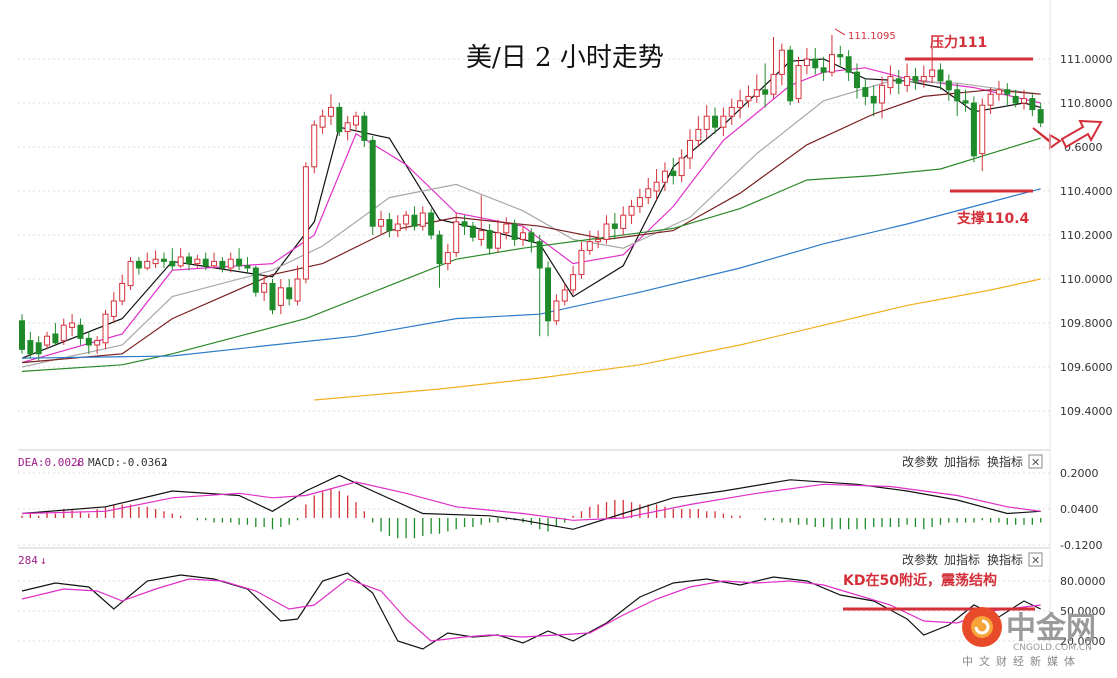 The image size is (1117, 678). I want to click on d-line, so click(531, 610).